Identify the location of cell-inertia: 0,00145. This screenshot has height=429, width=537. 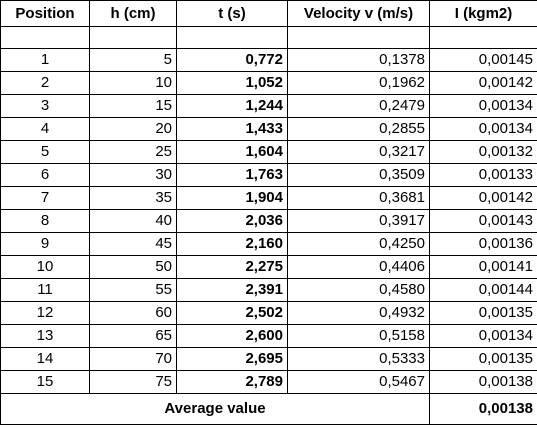
(483, 60).